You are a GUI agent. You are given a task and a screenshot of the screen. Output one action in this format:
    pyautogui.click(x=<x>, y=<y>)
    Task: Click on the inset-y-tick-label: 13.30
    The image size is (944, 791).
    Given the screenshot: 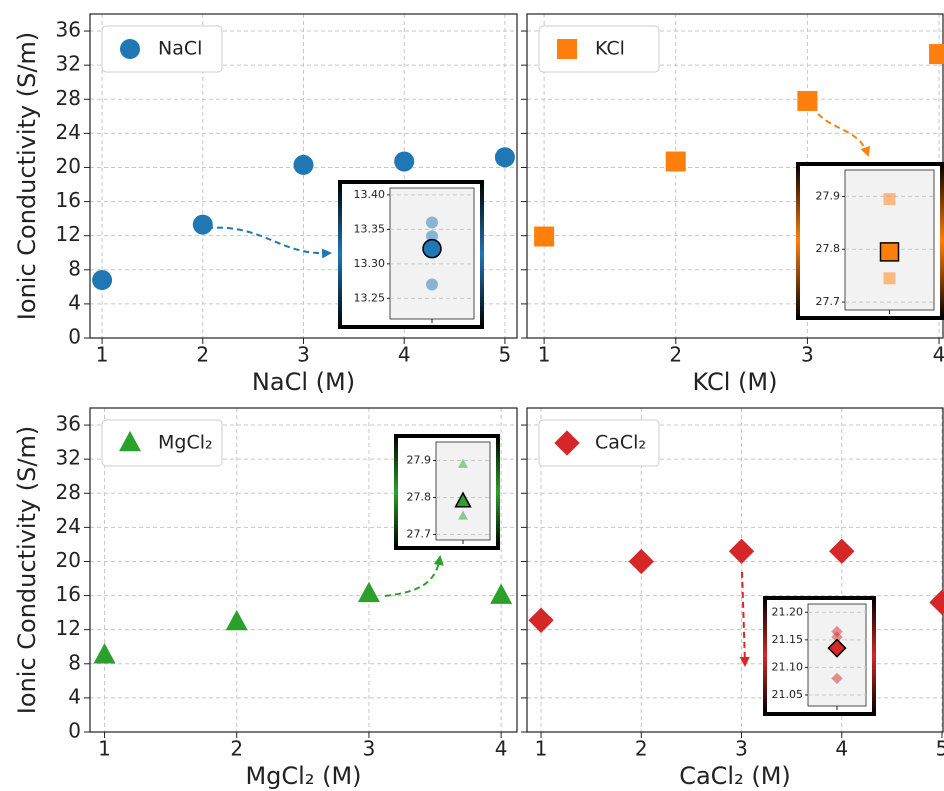 What is the action you would take?
    pyautogui.click(x=370, y=263)
    